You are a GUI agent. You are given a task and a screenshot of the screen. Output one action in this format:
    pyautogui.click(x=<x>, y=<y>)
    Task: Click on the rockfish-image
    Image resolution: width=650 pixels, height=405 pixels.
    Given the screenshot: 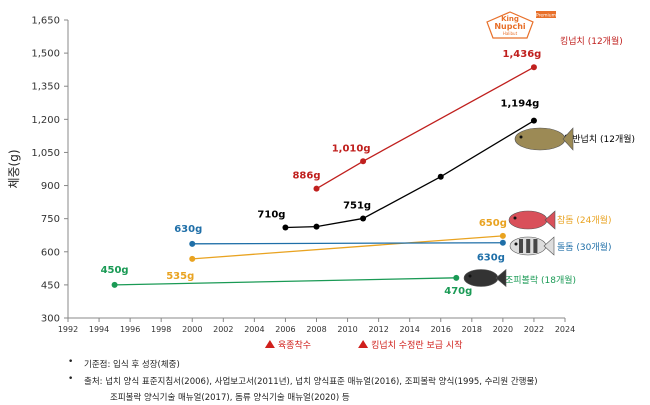 What is the action you would take?
    pyautogui.click(x=481, y=278)
    